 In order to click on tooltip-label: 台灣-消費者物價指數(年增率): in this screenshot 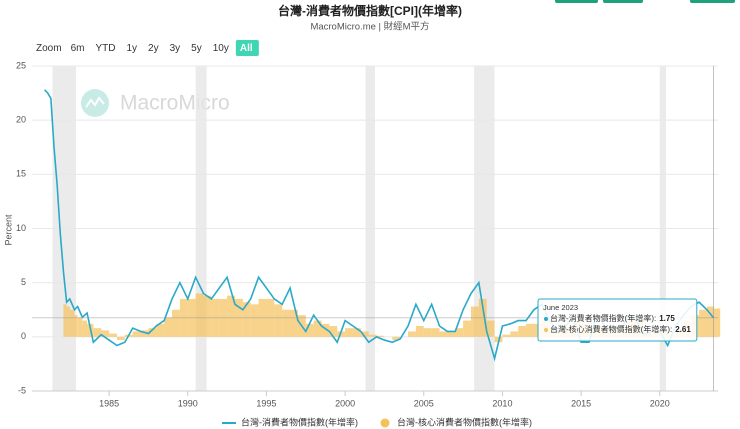, I will do `click(603, 318)`.